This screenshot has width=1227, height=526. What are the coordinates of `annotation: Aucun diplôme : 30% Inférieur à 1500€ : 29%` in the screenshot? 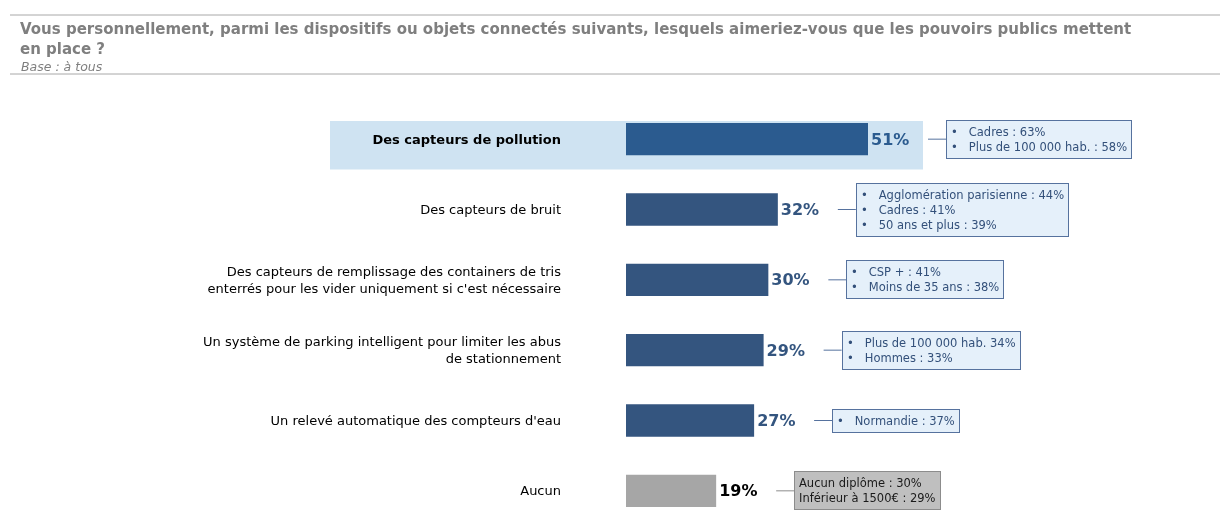 It's located at (867, 490).